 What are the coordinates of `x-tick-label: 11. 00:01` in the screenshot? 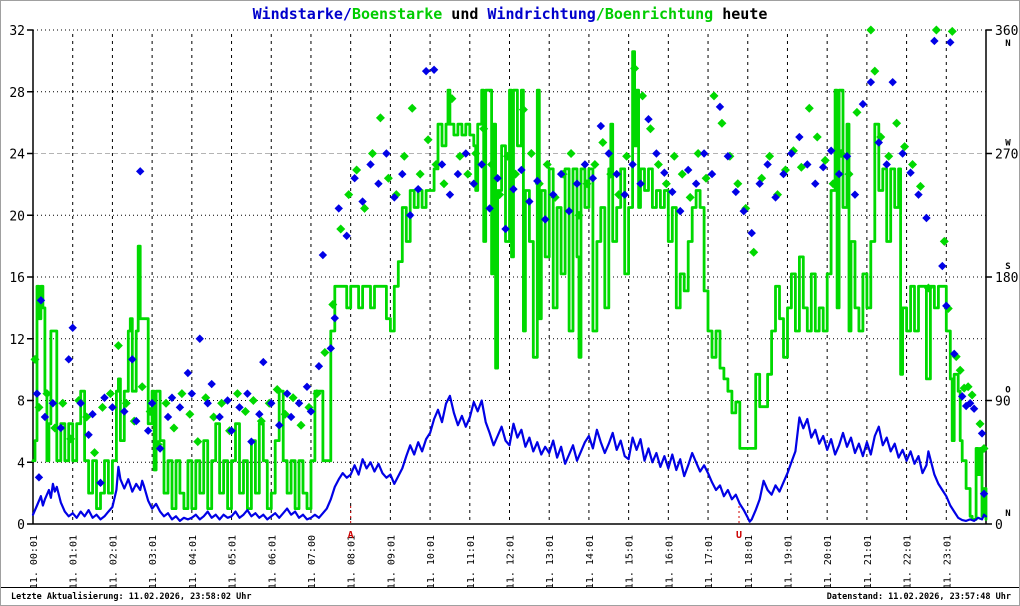 It's located at (34, 562).